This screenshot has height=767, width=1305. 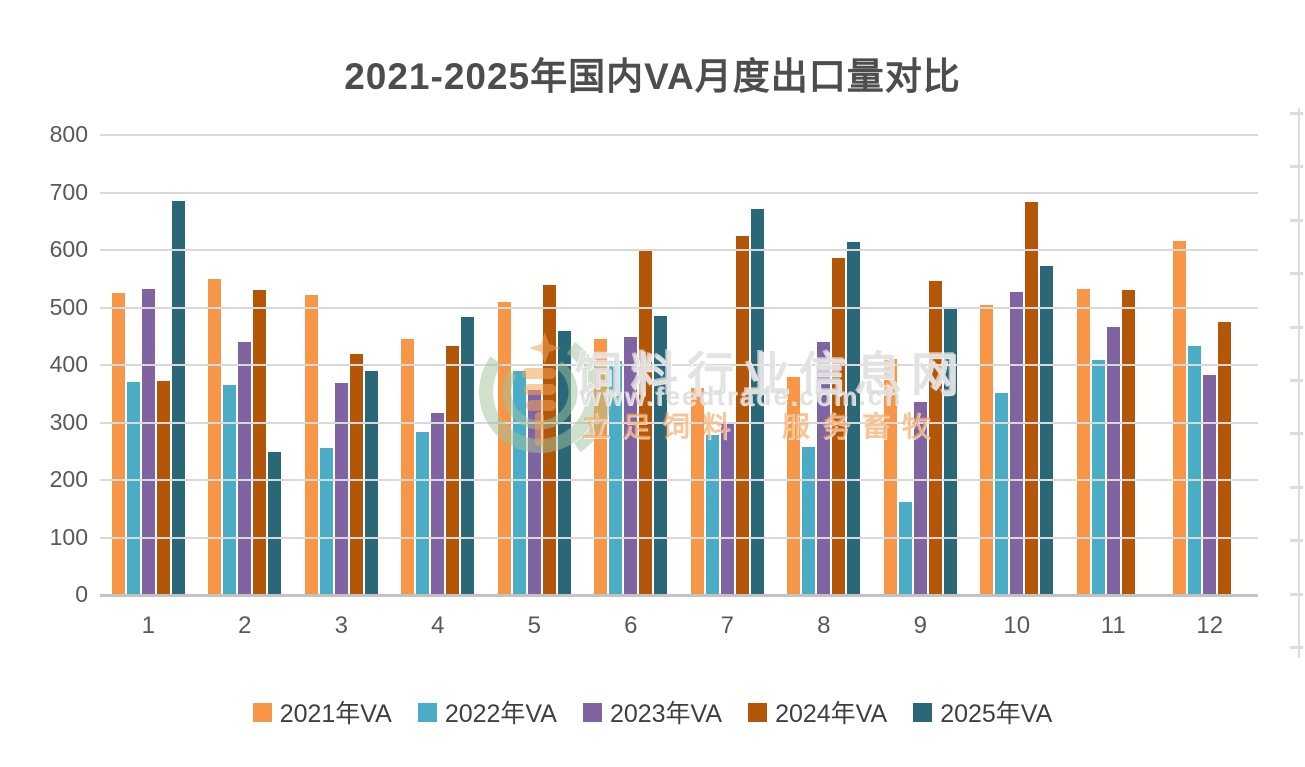 I want to click on bar-series3-m6, so click(x=631, y=466).